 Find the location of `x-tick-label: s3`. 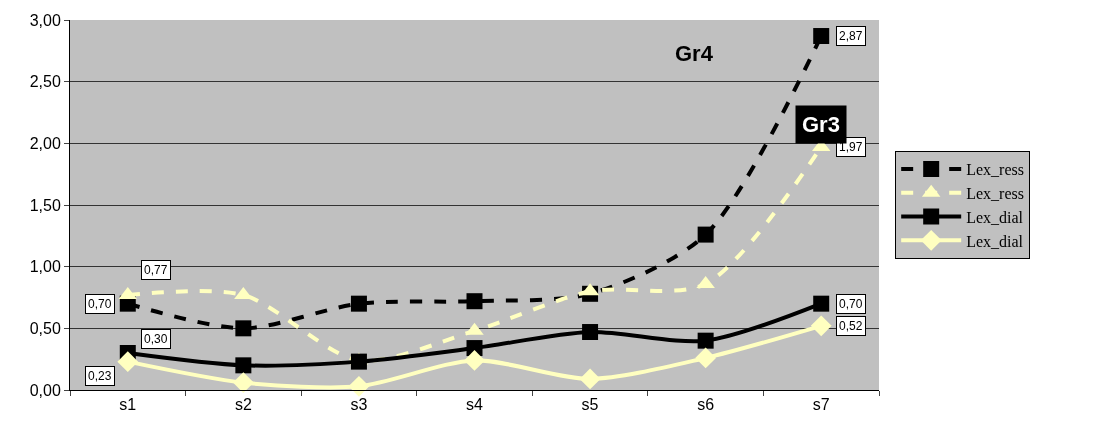

x-tick-label: s3 is located at coordinates (359, 405).